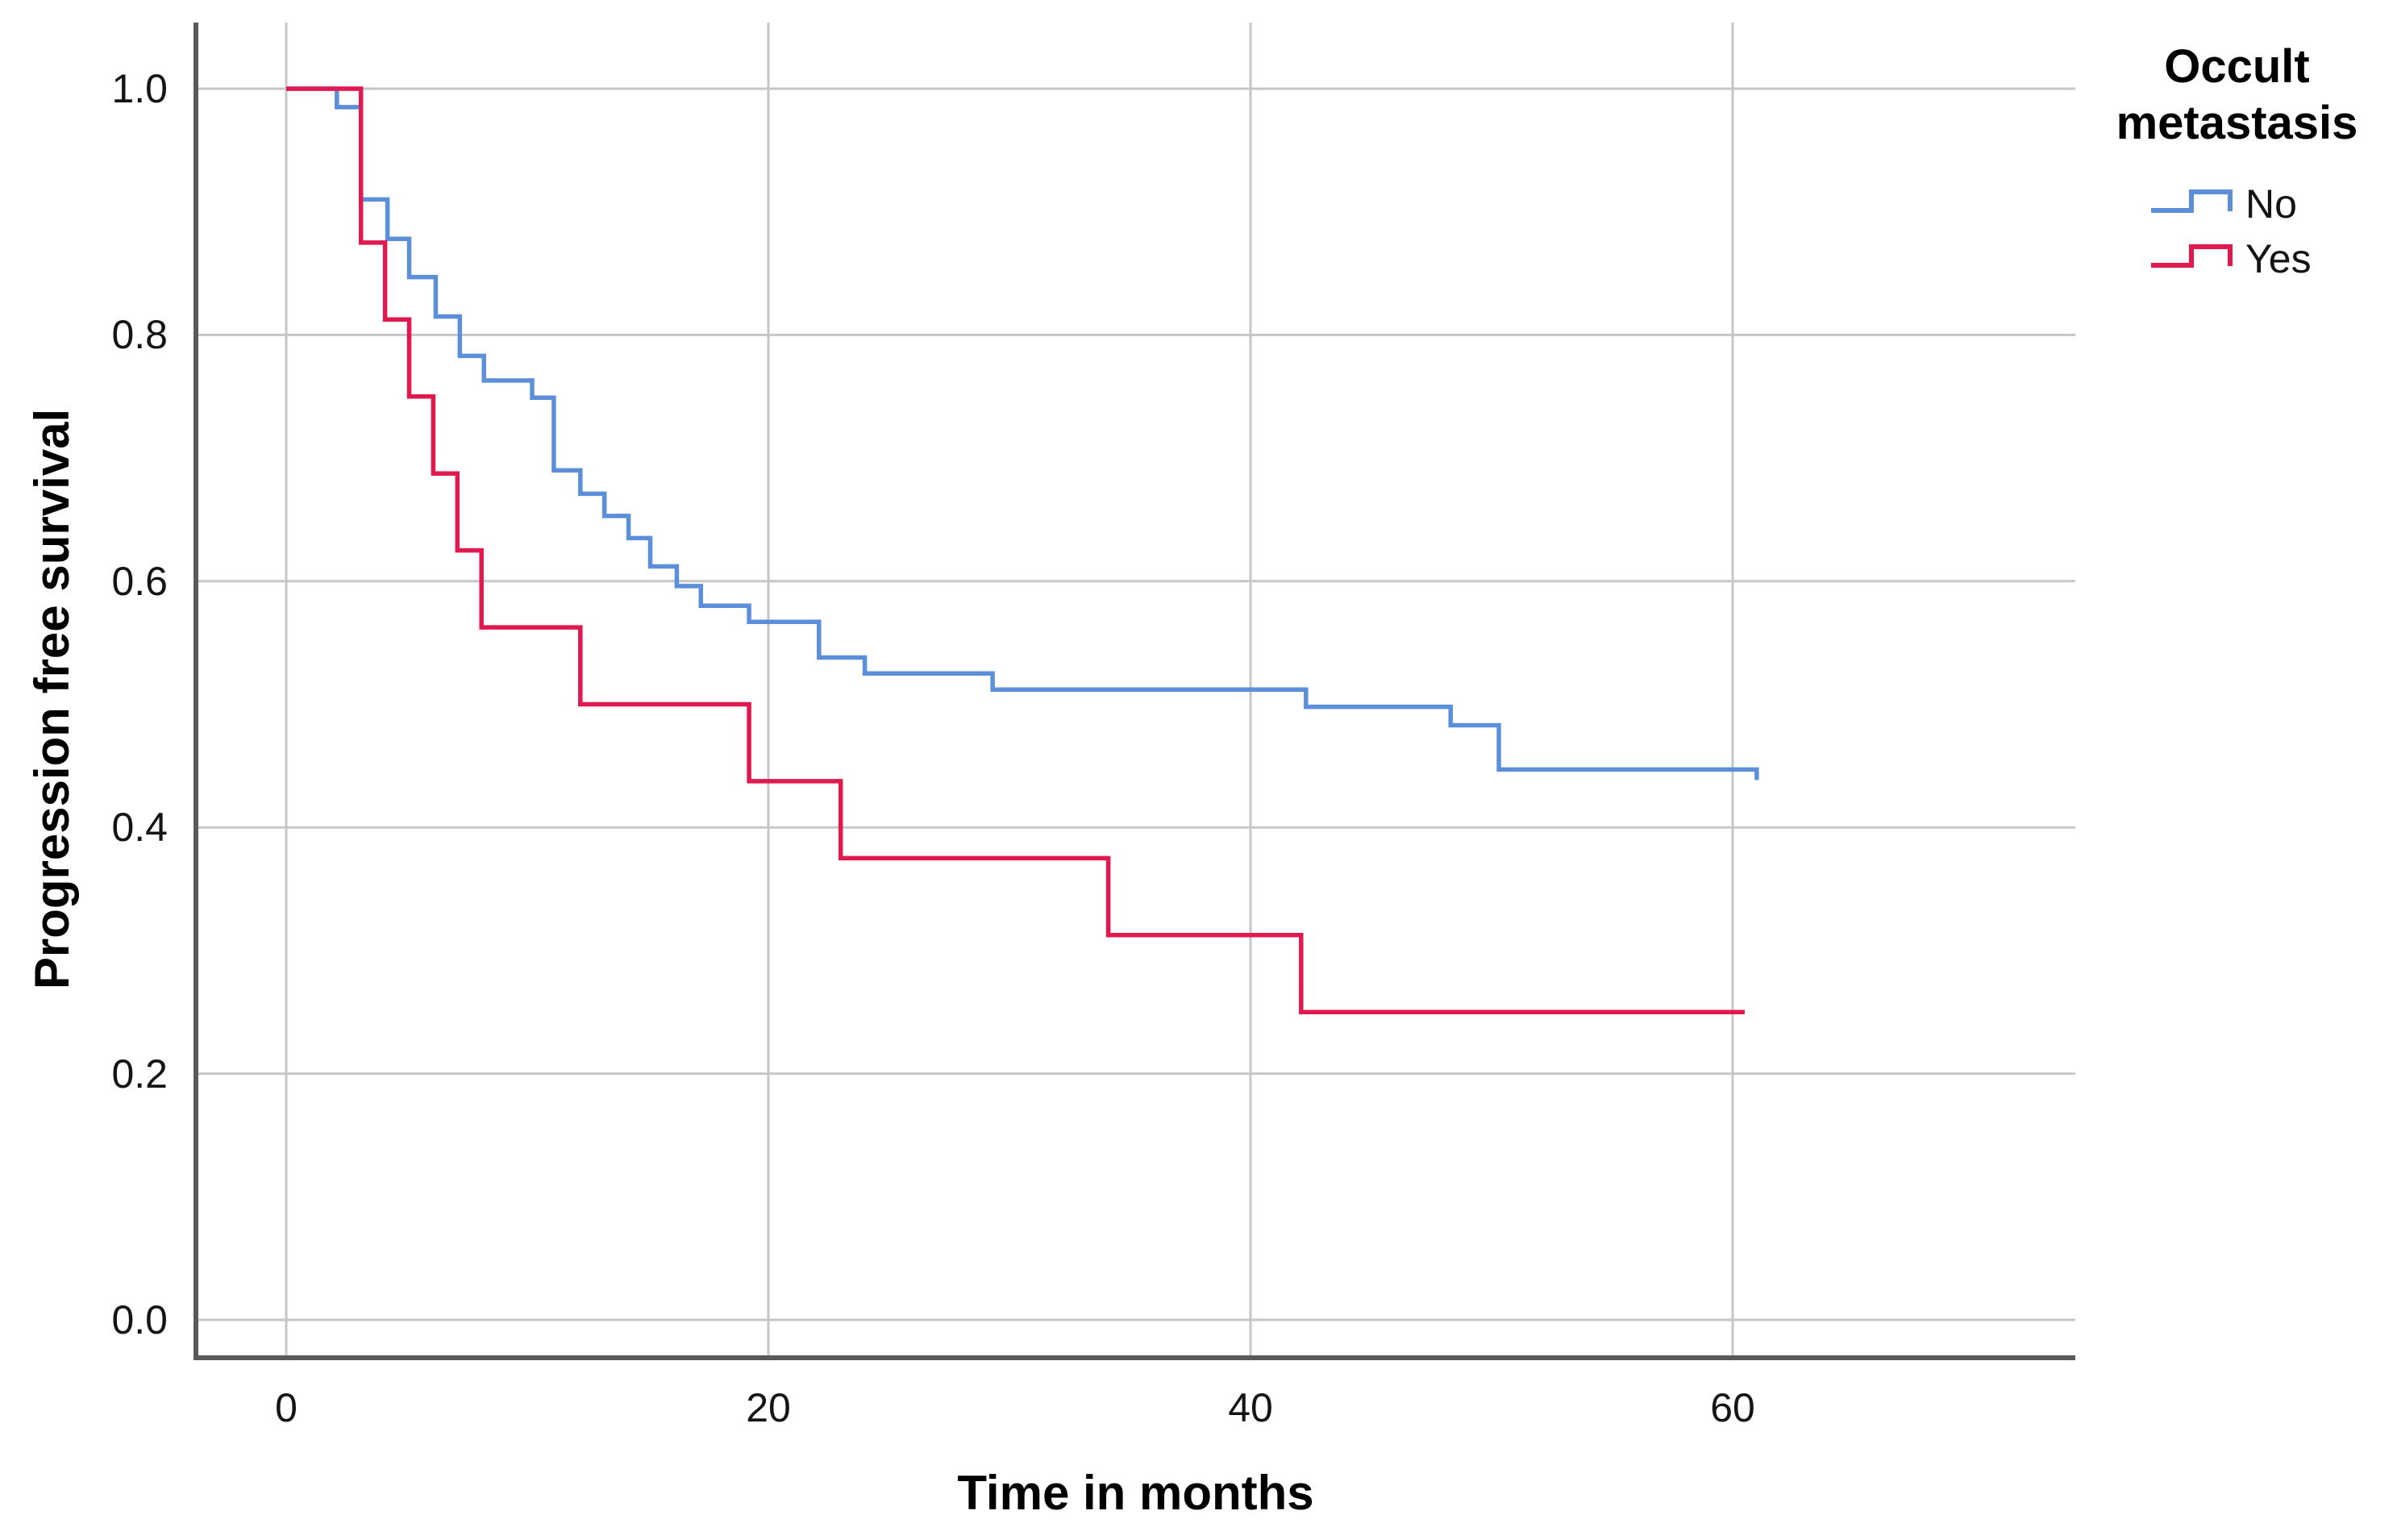 This screenshot has height=1540, width=2397. Describe the element at coordinates (1732, 1407) in the screenshot. I see `x-tick-label-60: 60` at that location.